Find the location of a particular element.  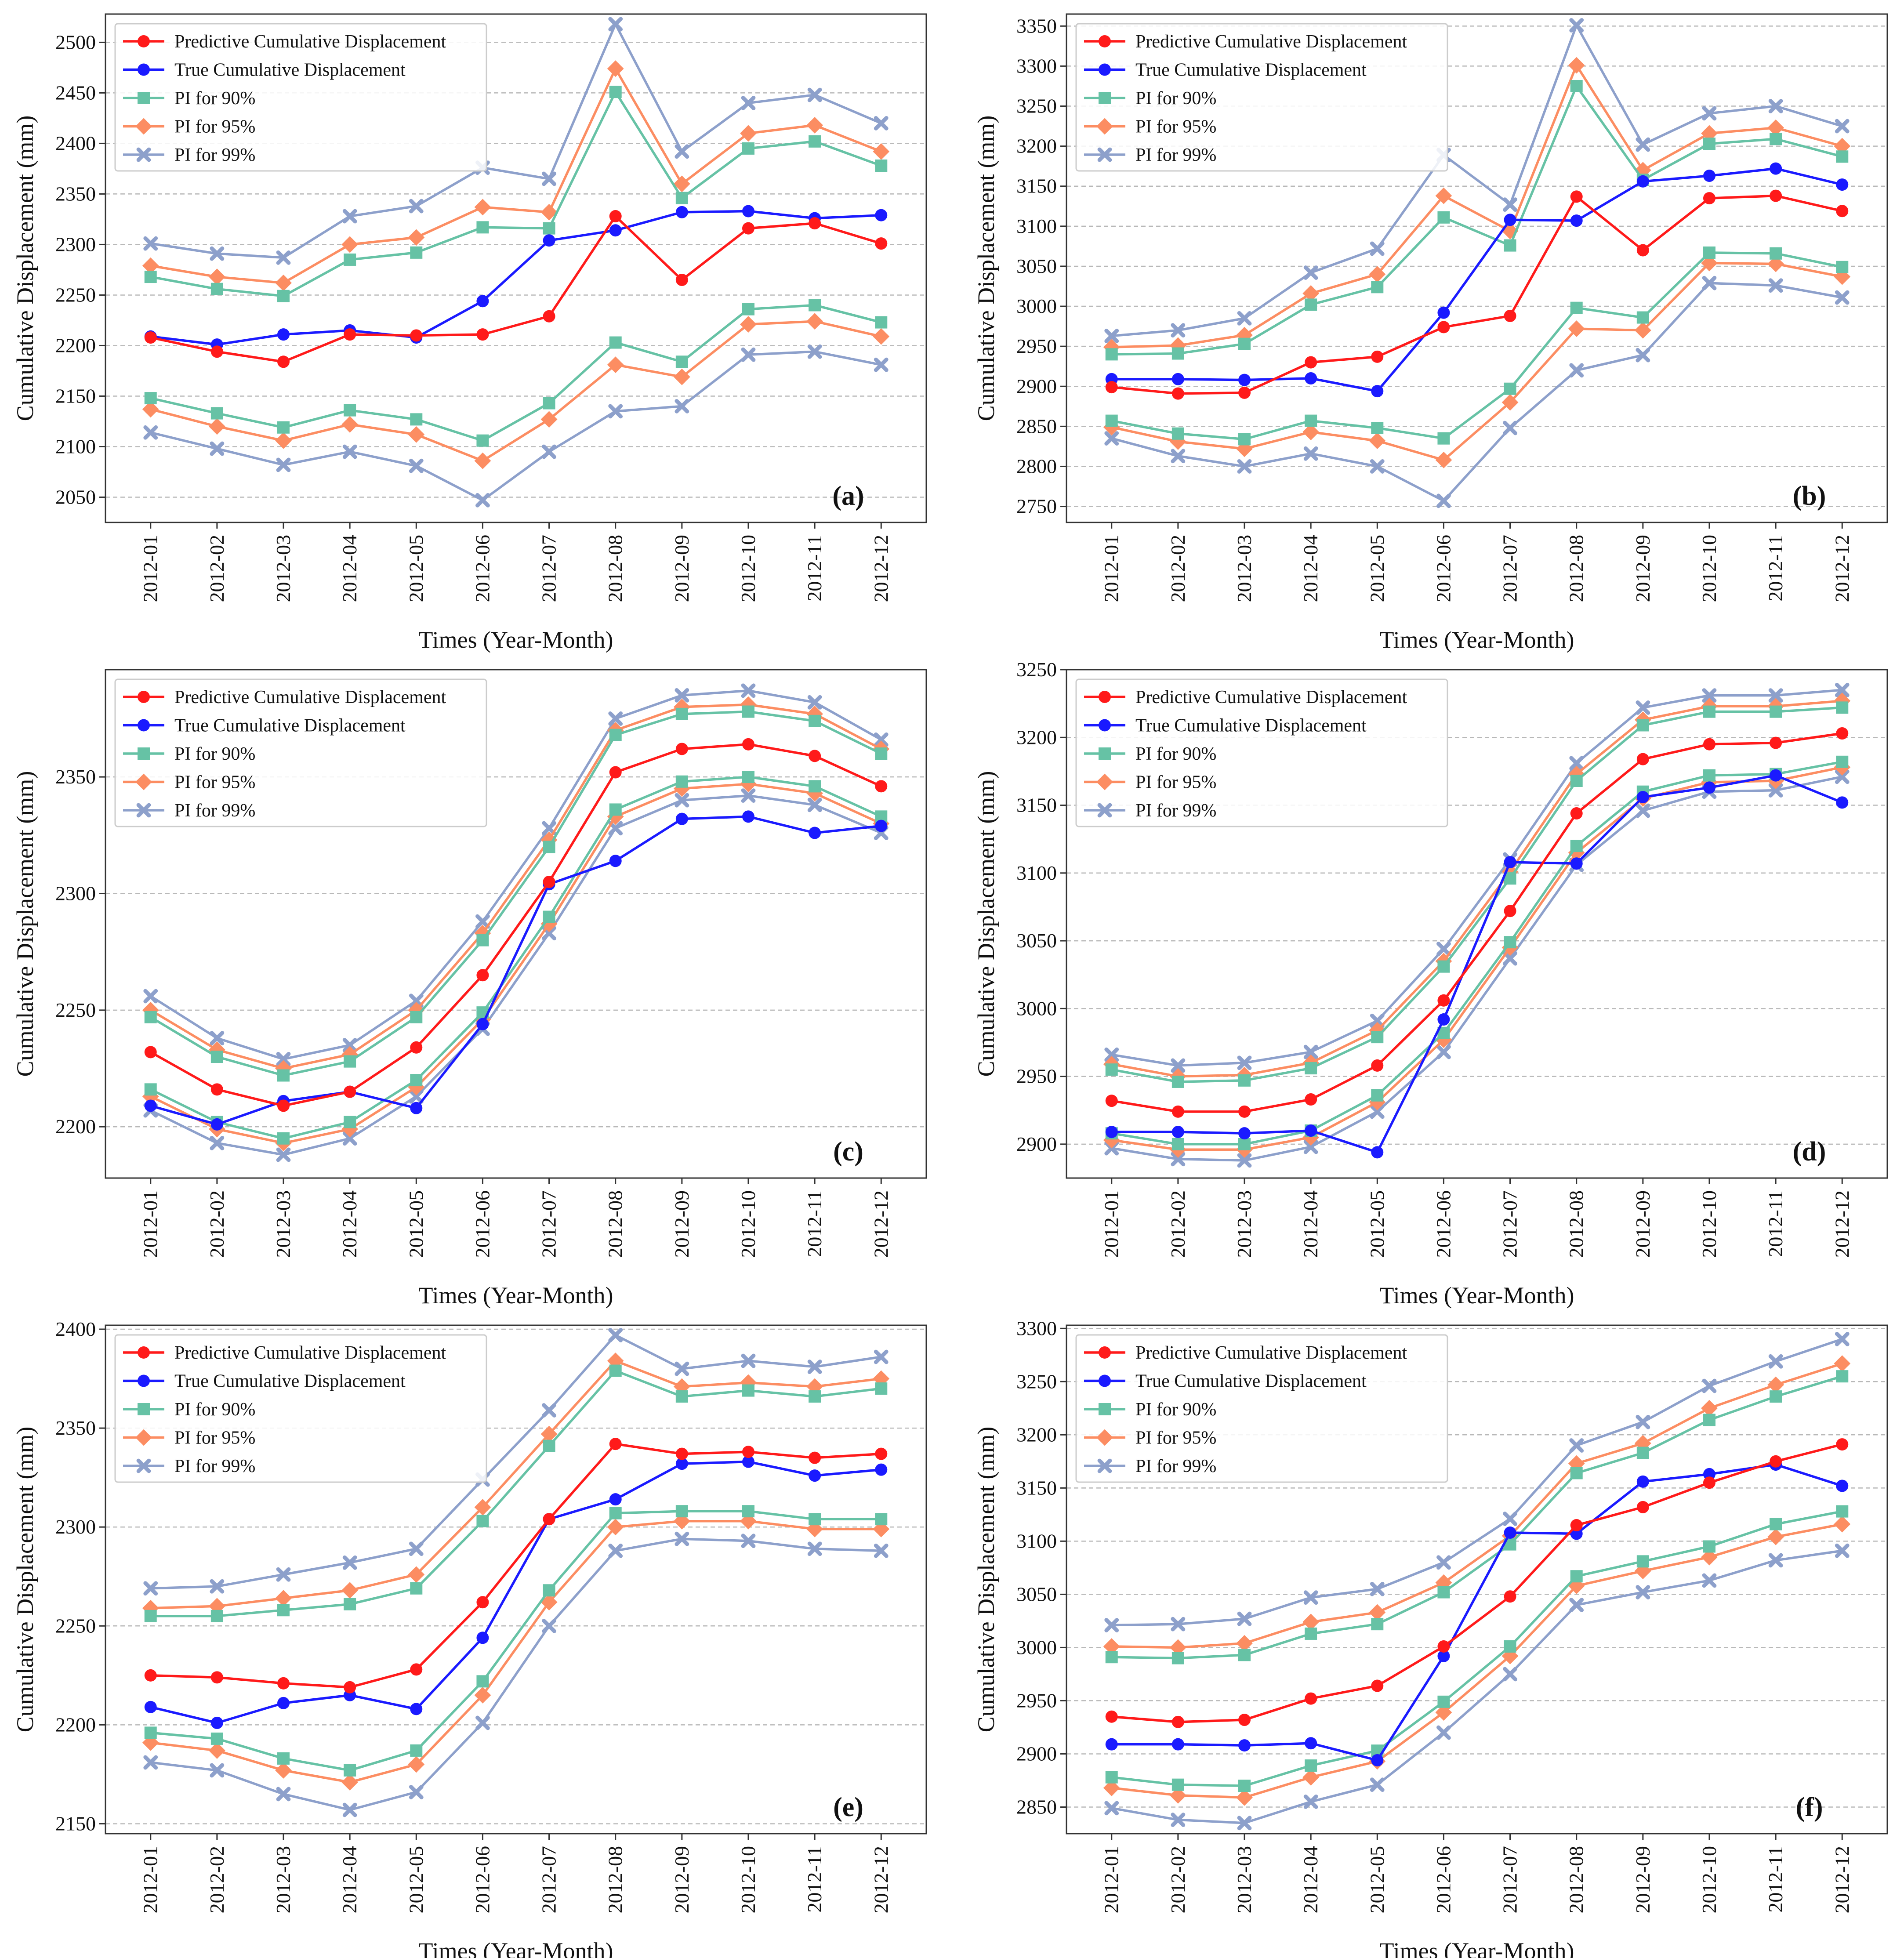

x-tick-label: 2012-03 is located at coordinates (1244, 569).